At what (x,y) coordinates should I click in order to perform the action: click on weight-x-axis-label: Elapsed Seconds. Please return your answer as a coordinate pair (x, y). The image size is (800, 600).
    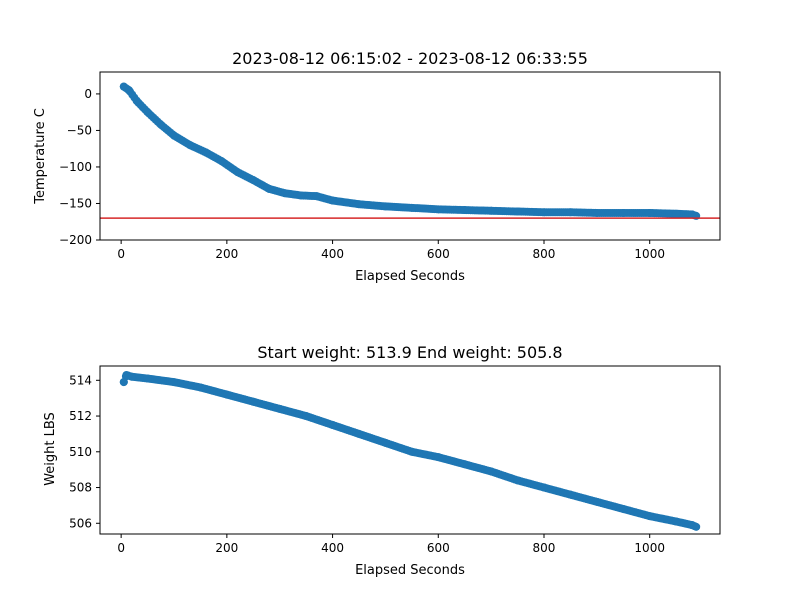
    Looking at the image, I should click on (410, 570).